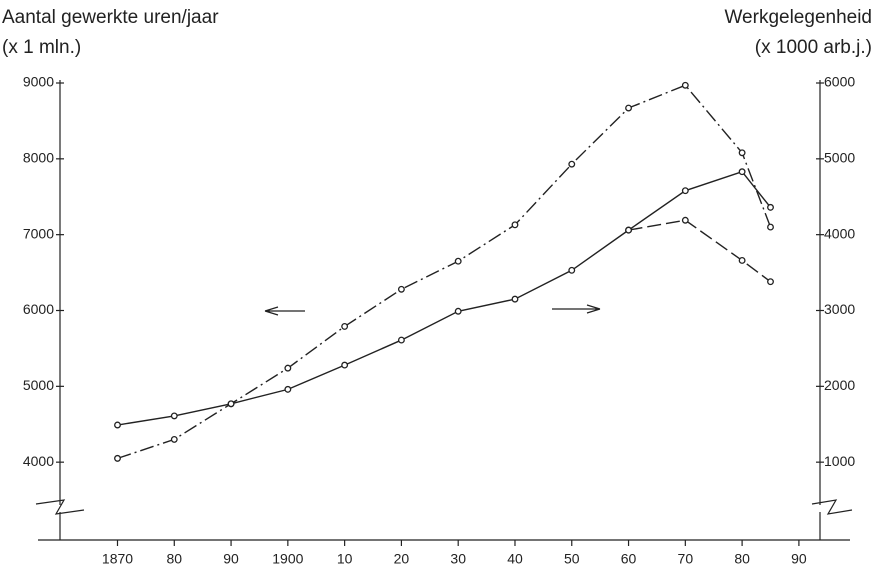 The height and width of the screenshot is (568, 880). Describe the element at coordinates (60, 310) in the screenshot. I see `y-axis` at that location.